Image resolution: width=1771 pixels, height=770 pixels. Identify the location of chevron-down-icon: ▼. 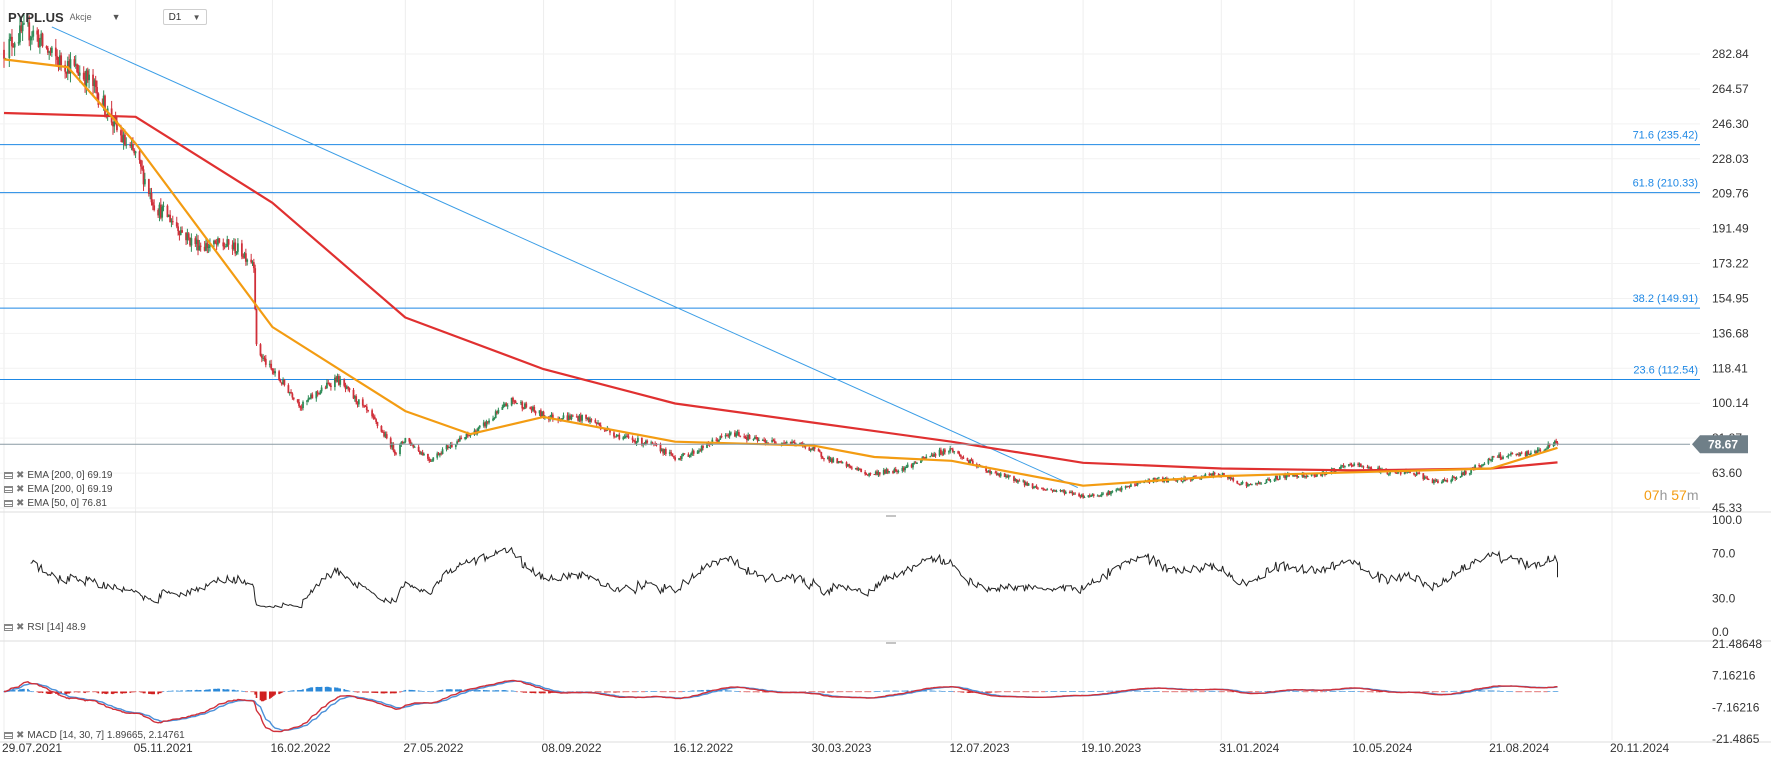
(116, 17).